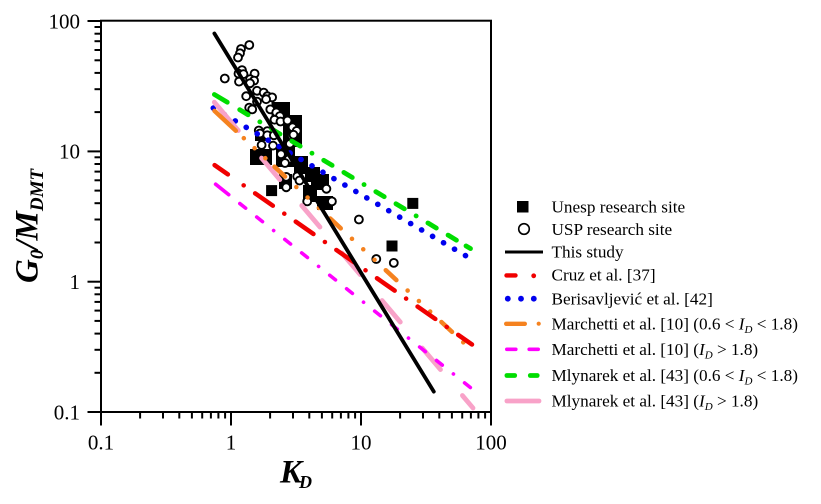 This screenshot has height=504, width=821. Describe the element at coordinates (675, 377) in the screenshot. I see `svg-text:Mlynarek et al. [43] (0.6 < ID: Mlynarek et al. [43] (0.6 < ID < 1.8)` at that location.